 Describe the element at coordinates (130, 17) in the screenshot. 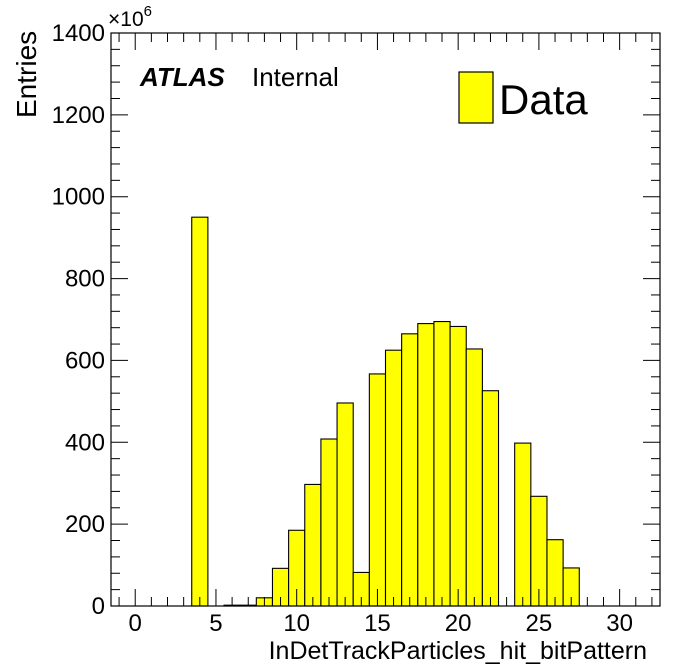

I see `y-multiplier: ×10⁶` at that location.